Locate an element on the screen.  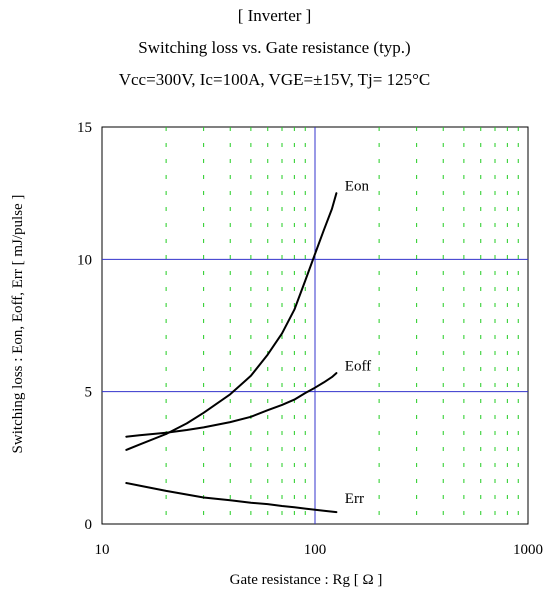
section-label: [ Inverter ] is located at coordinates (274, 15).